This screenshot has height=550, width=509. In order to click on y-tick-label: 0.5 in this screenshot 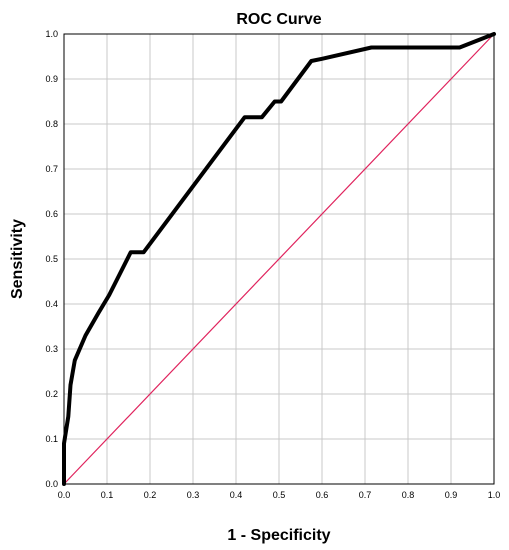, I will do `click(51, 259)`.